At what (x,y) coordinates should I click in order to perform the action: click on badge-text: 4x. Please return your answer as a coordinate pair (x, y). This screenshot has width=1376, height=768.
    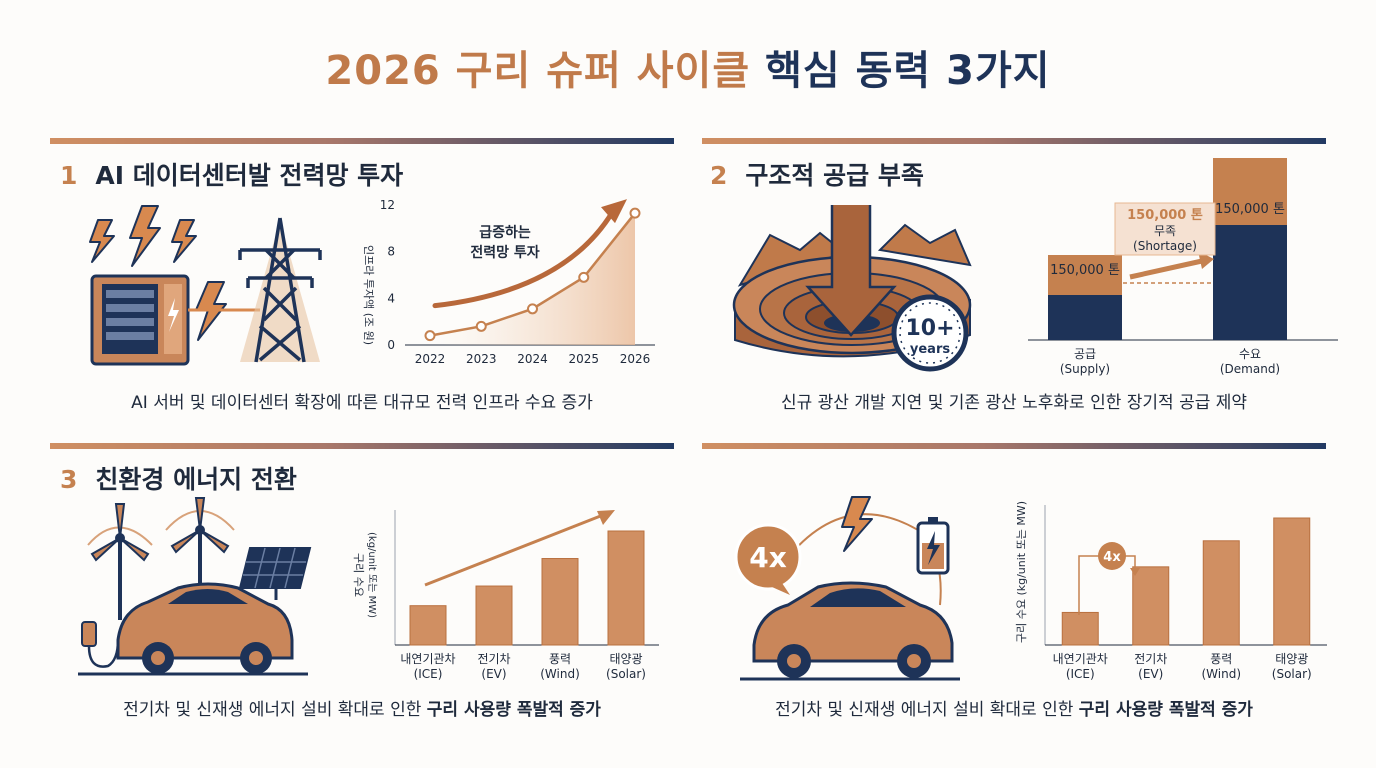
    Looking at the image, I should click on (768, 557).